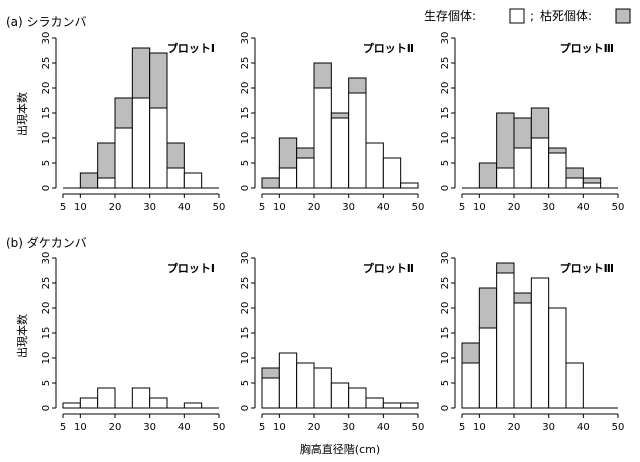 The image size is (640, 462). Describe the element at coordinates (22, 336) in the screenshot. I see `y-axis-label-bottom: 出現本数` at that location.